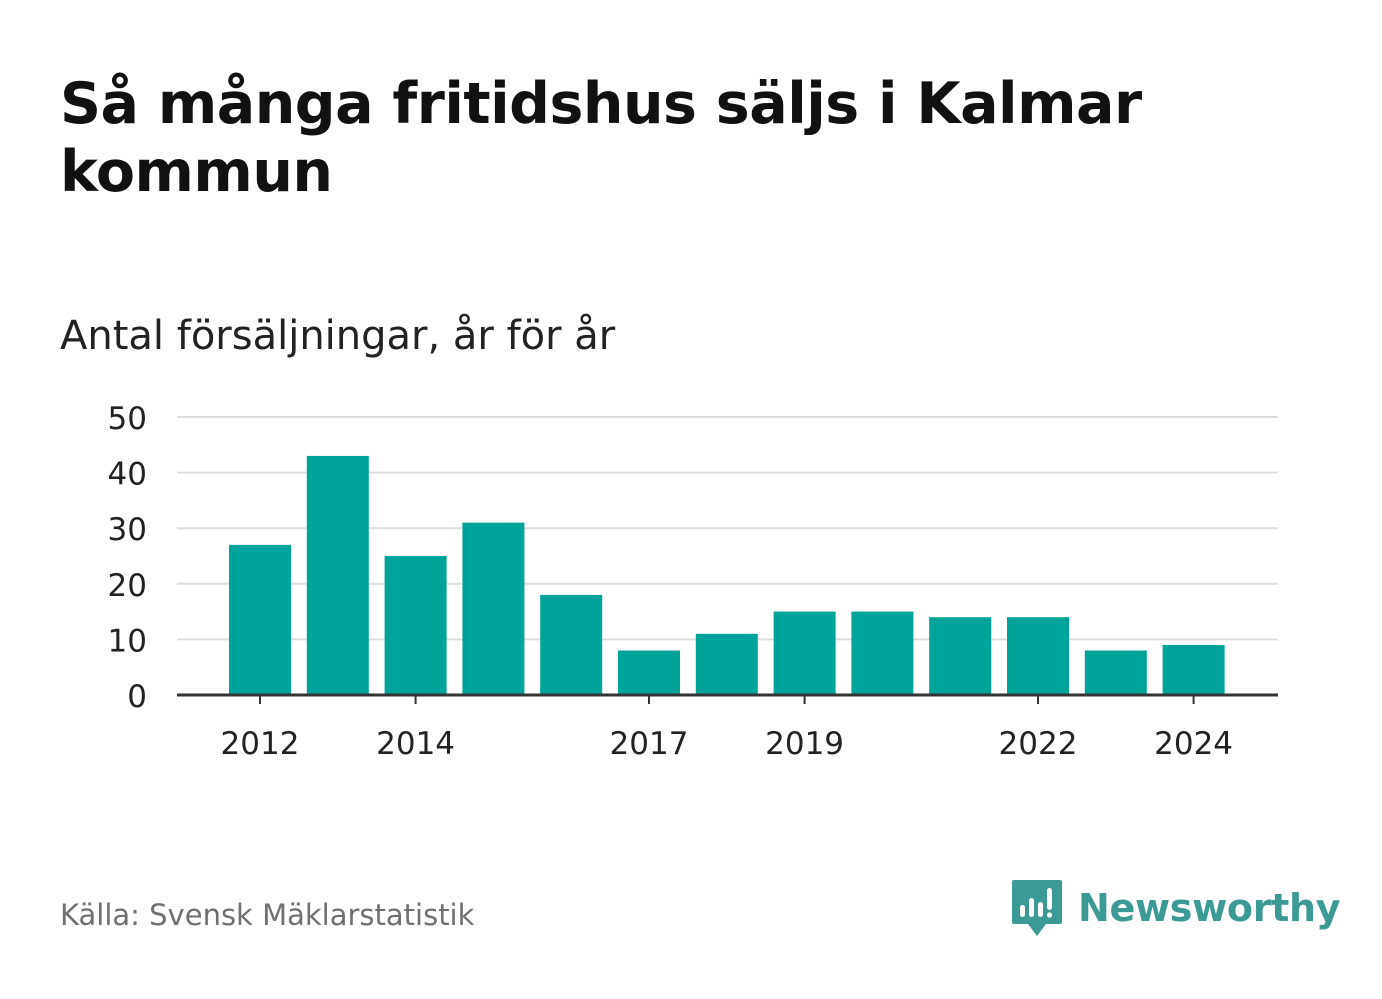  I want to click on y-tick-label: 40, so click(127, 475).